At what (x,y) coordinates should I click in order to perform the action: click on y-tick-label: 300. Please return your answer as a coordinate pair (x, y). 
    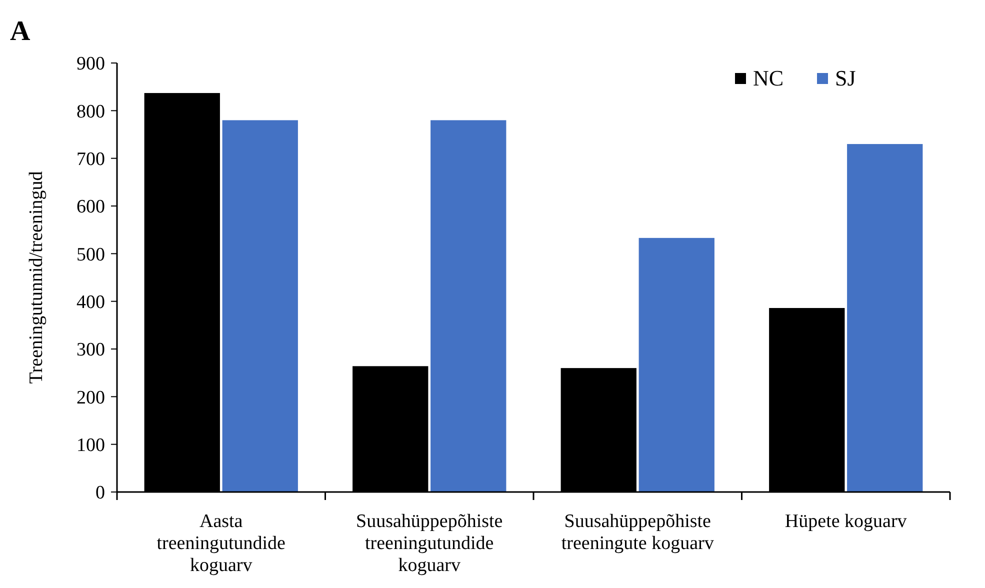
    Looking at the image, I should click on (90, 350).